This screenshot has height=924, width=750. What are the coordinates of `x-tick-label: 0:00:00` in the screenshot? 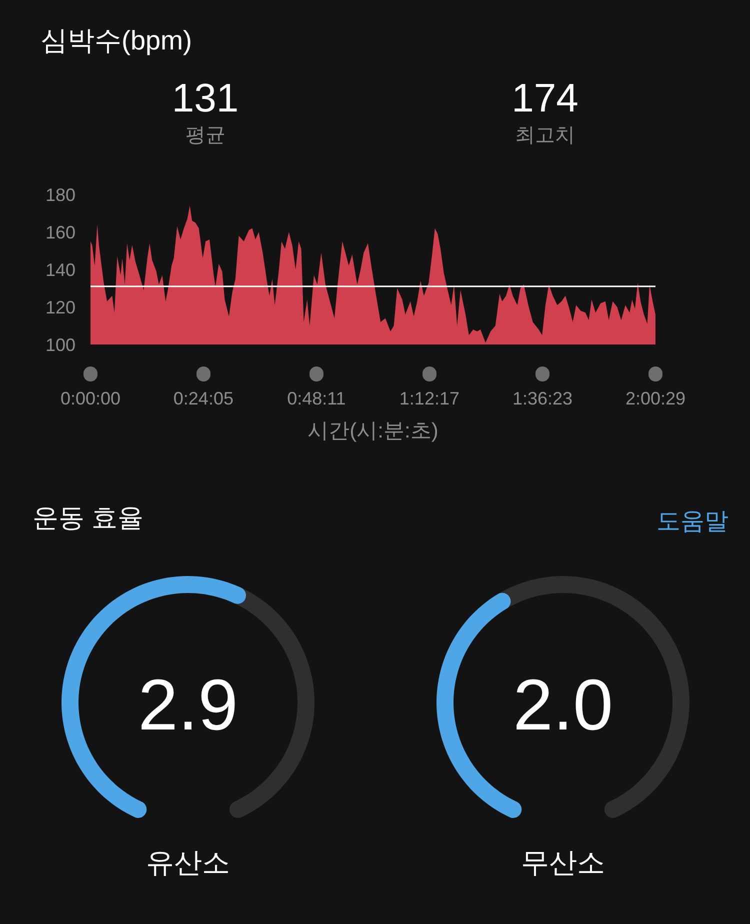 It's located at (90, 398).